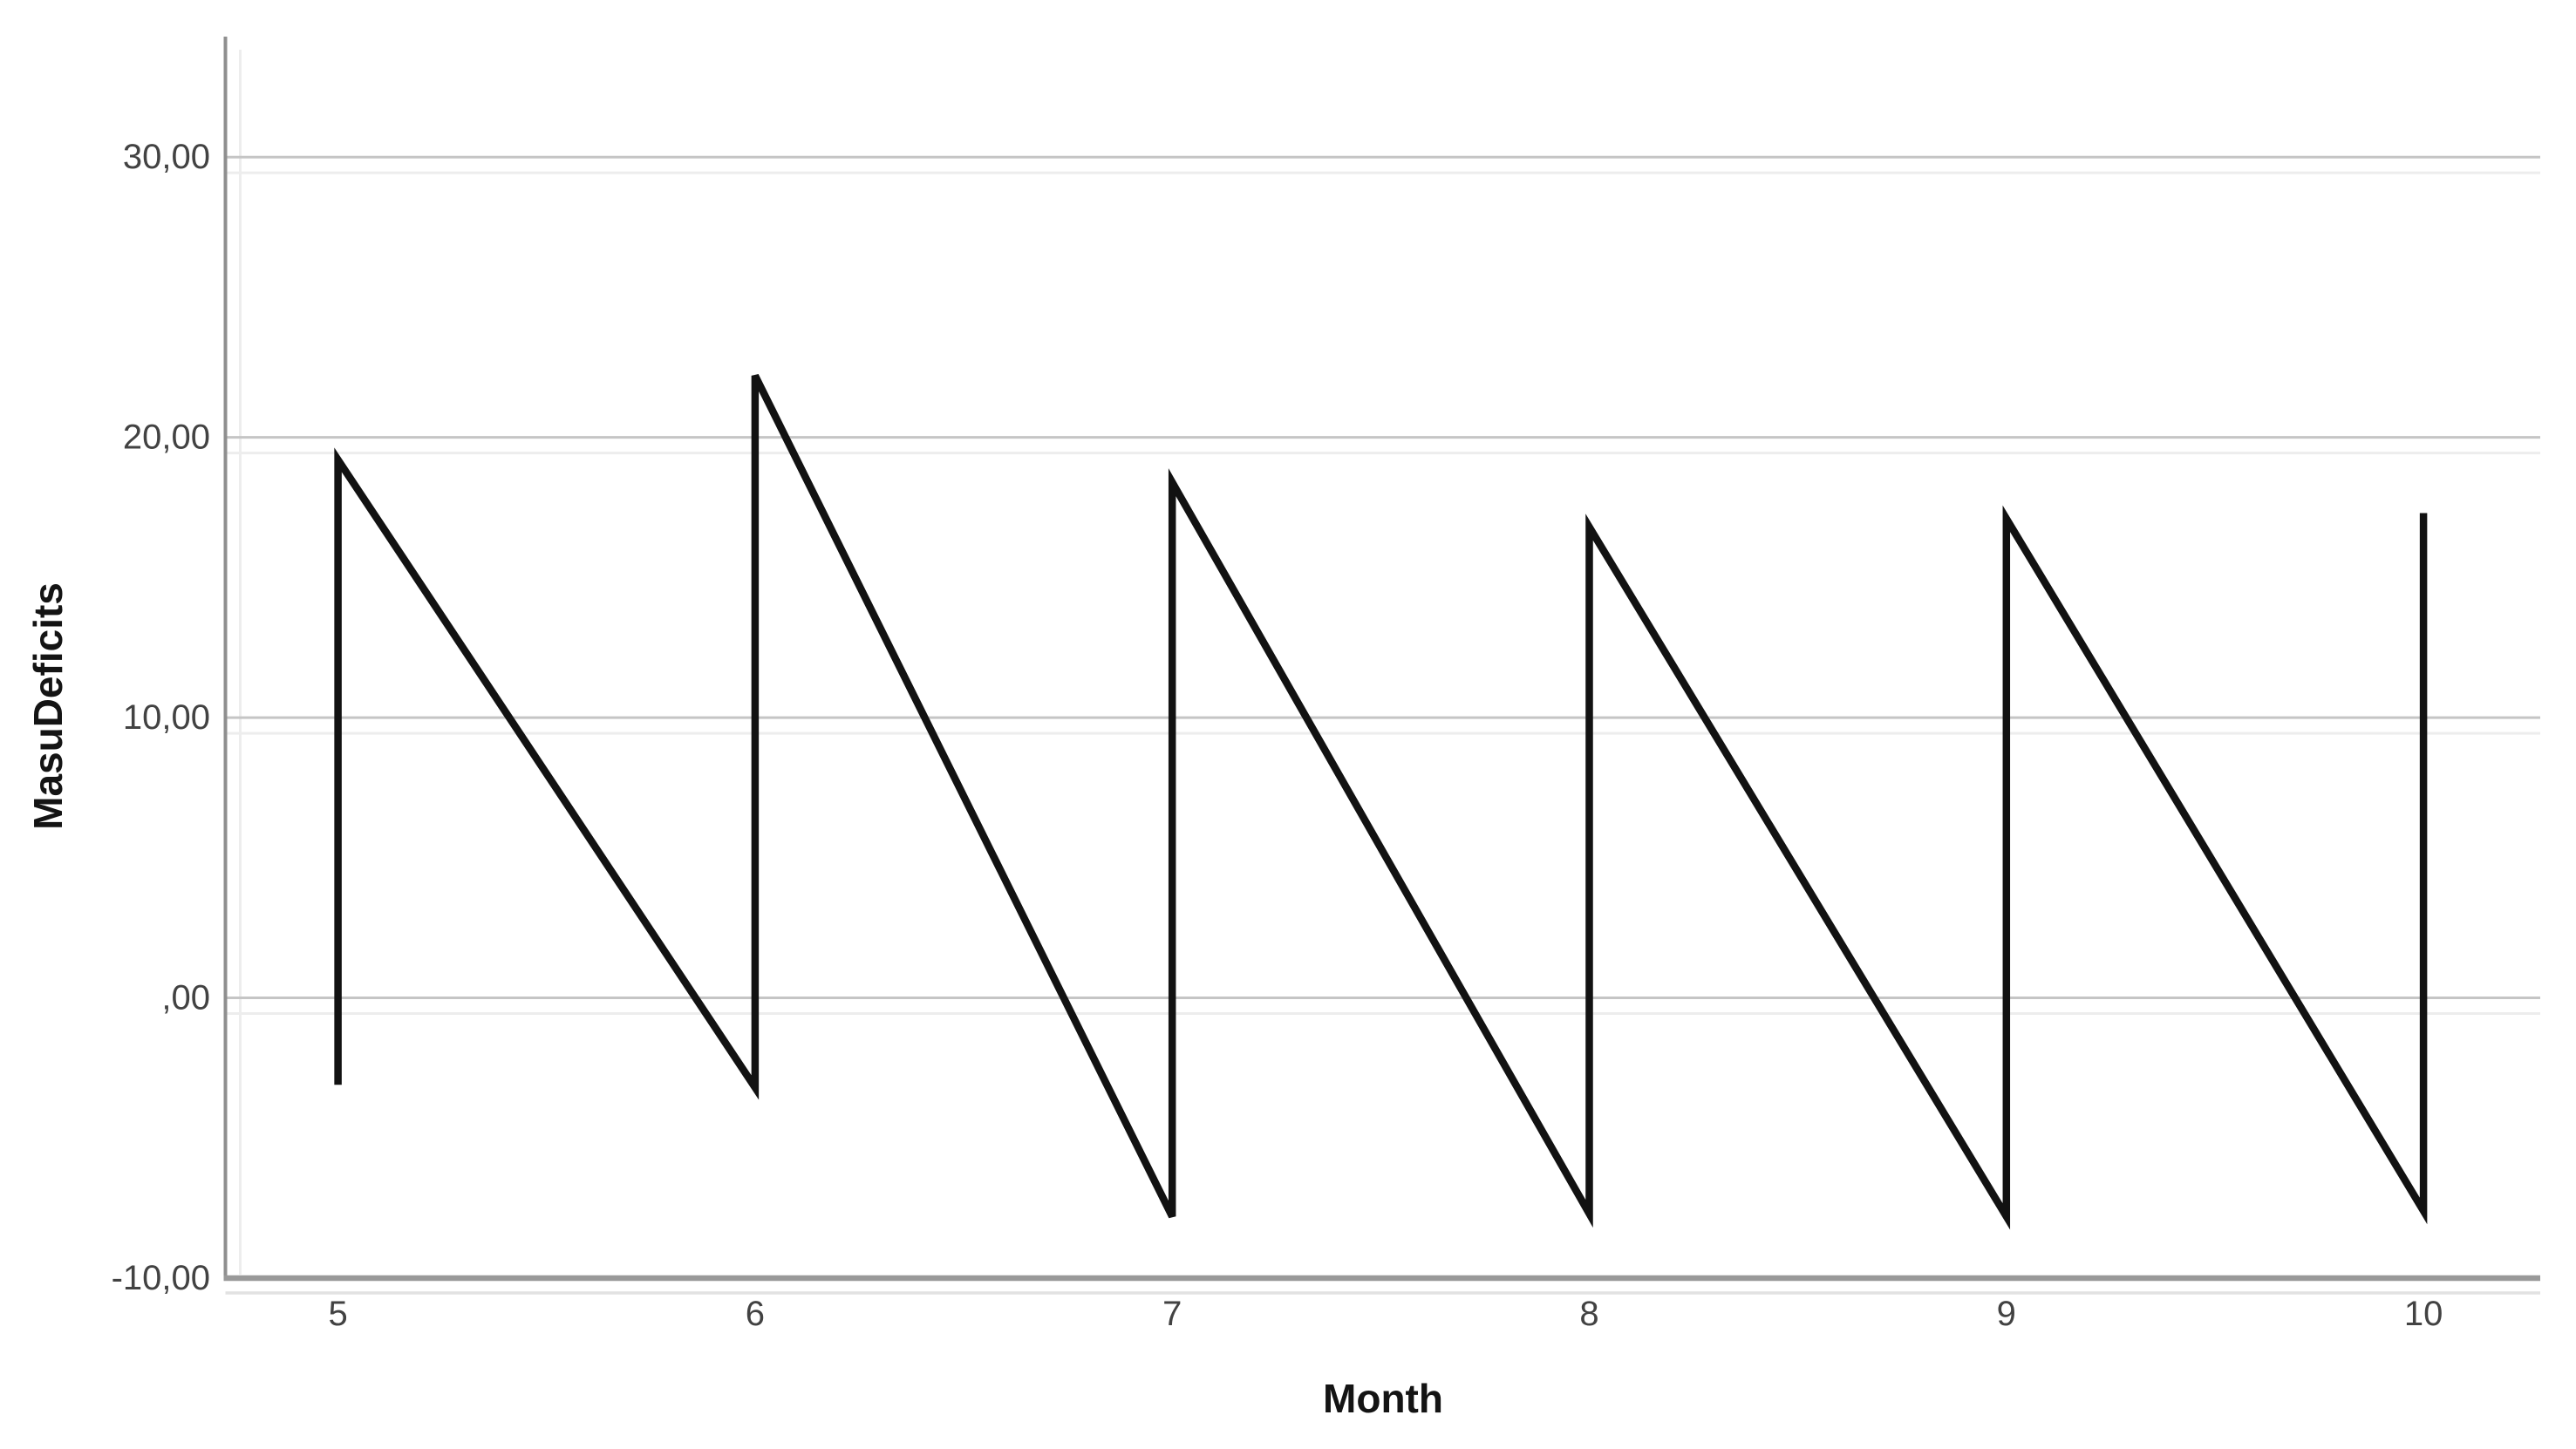  What do you see at coordinates (2424, 1314) in the screenshot?
I see `x-tick-label: 10` at bounding box center [2424, 1314].